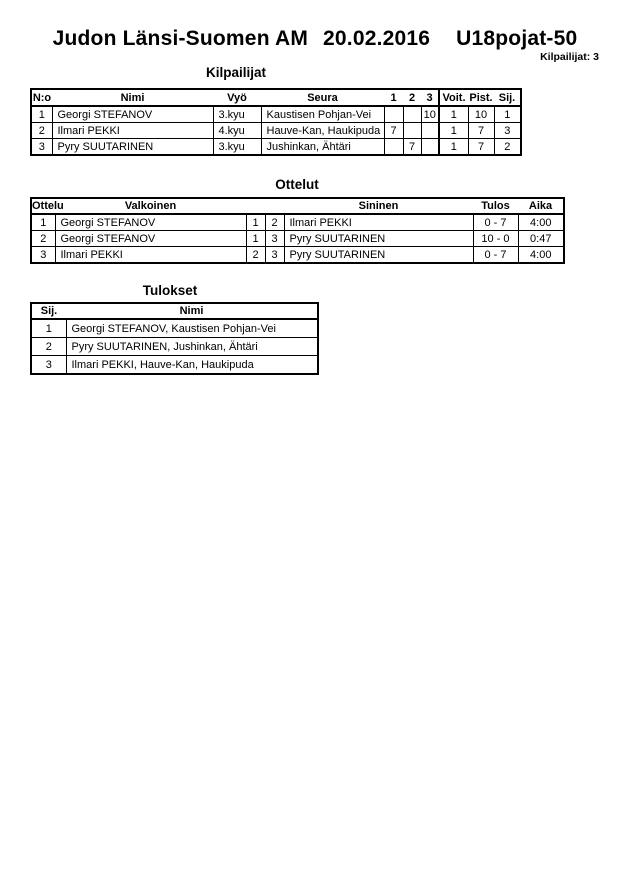  What do you see at coordinates (132, 147) in the screenshot?
I see `cell-nimi: Pyry SUUTARINEN` at bounding box center [132, 147].